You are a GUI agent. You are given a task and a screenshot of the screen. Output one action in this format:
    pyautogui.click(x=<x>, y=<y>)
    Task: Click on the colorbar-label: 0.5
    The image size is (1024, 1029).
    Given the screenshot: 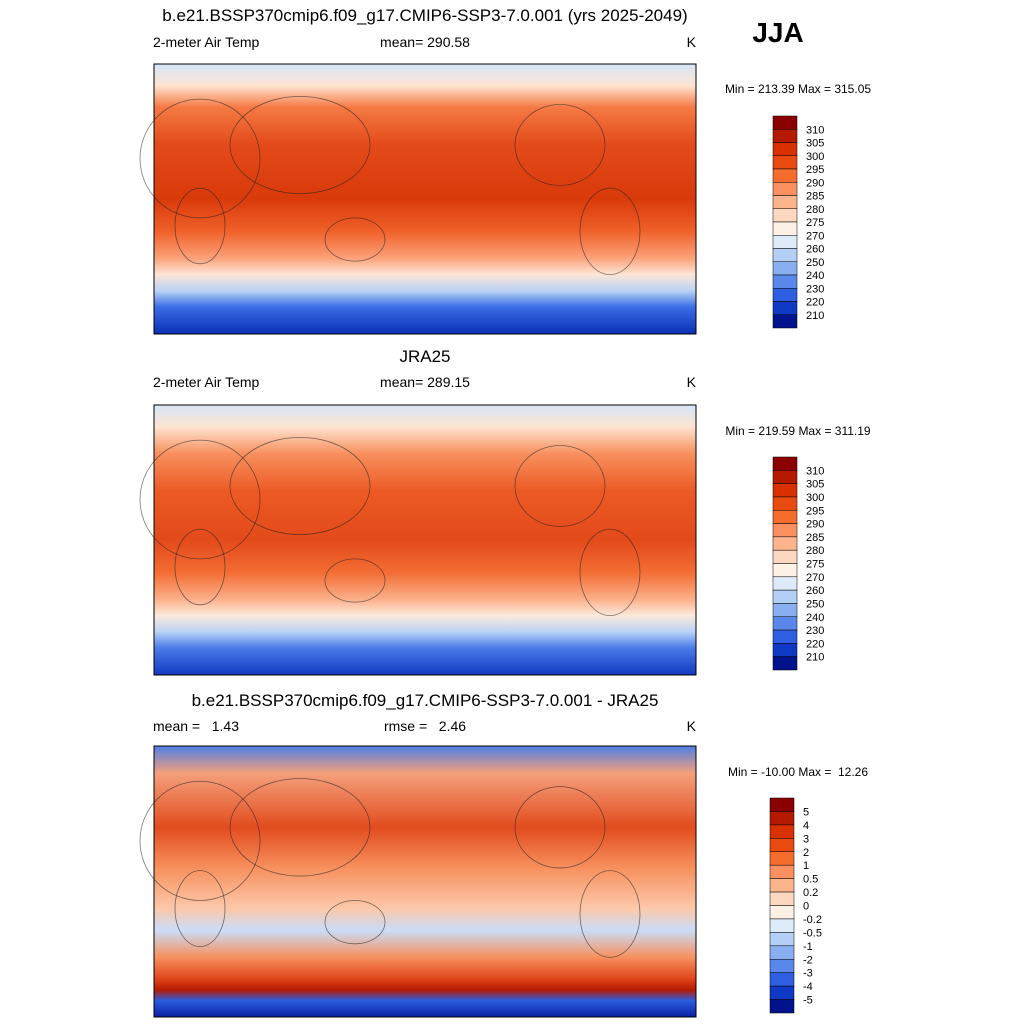 What is the action you would take?
    pyautogui.click(x=810, y=880)
    